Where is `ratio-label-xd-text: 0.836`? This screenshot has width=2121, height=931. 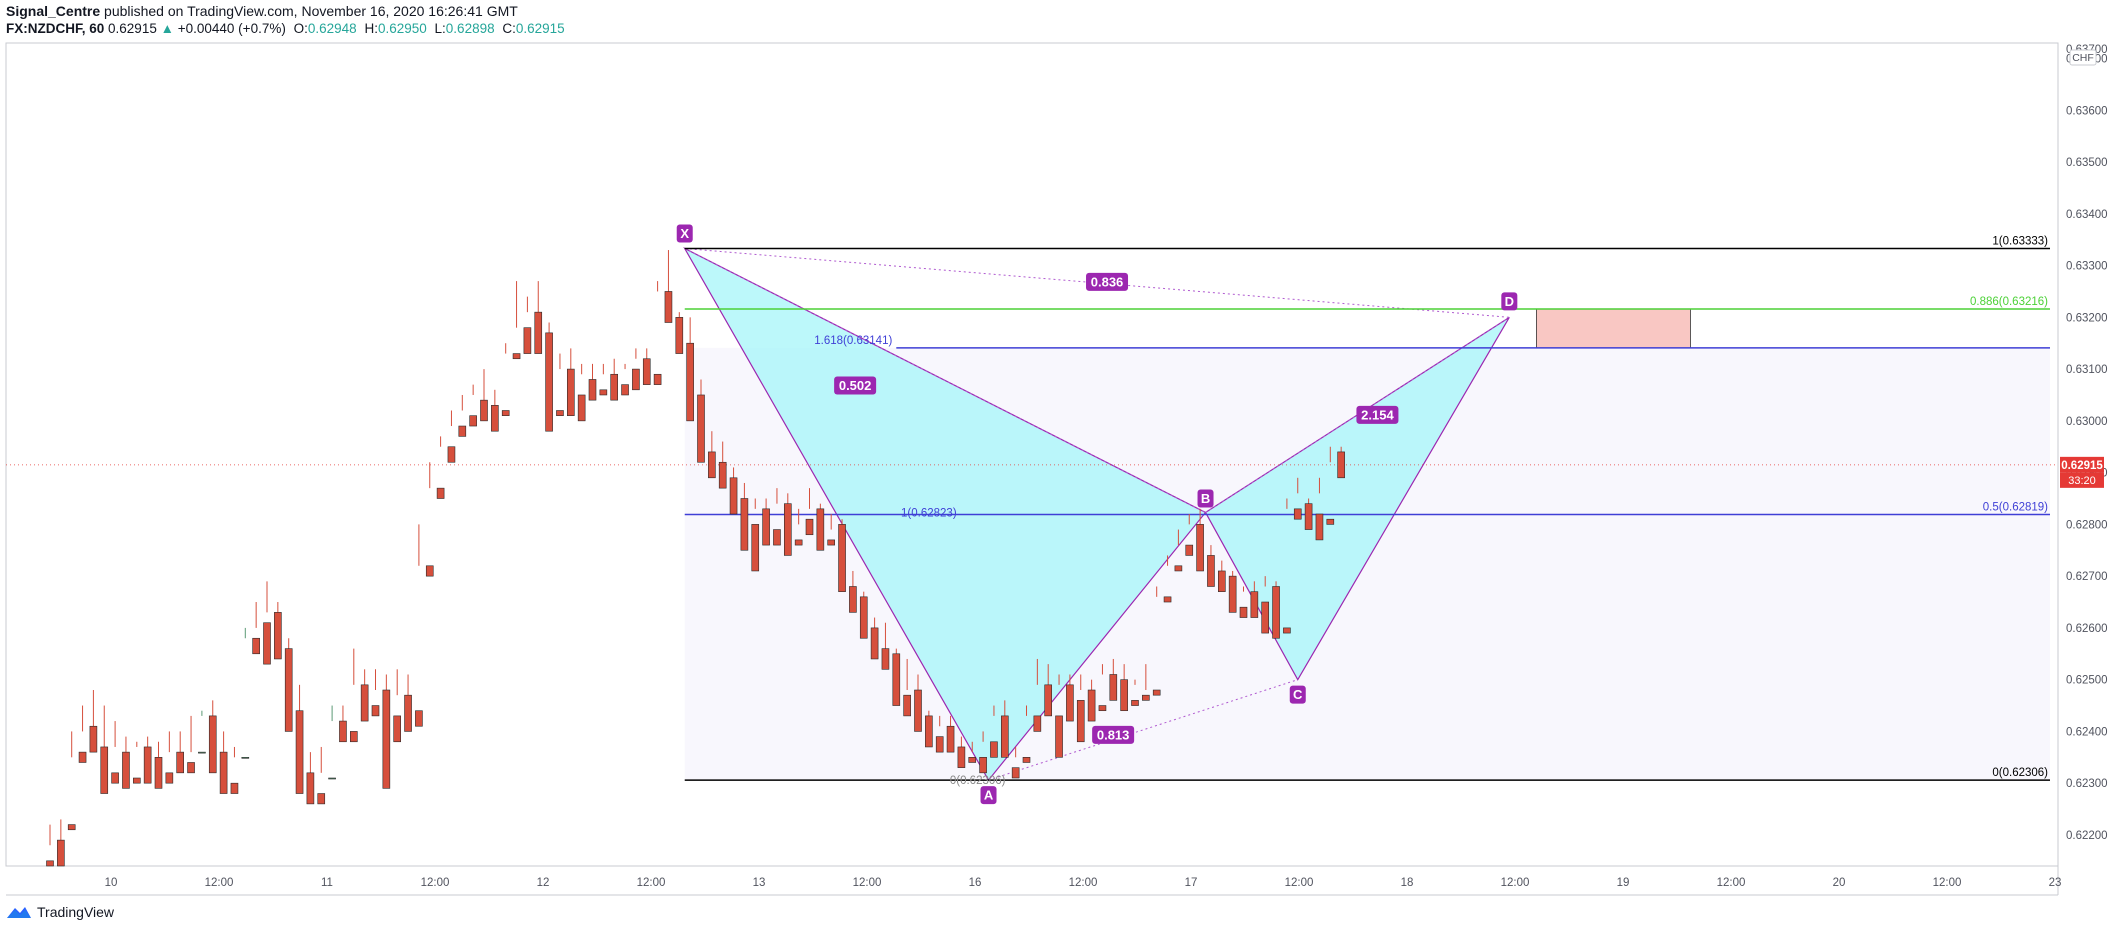
ratio-label-xd-text: 0.836 is located at coordinates (1107, 281).